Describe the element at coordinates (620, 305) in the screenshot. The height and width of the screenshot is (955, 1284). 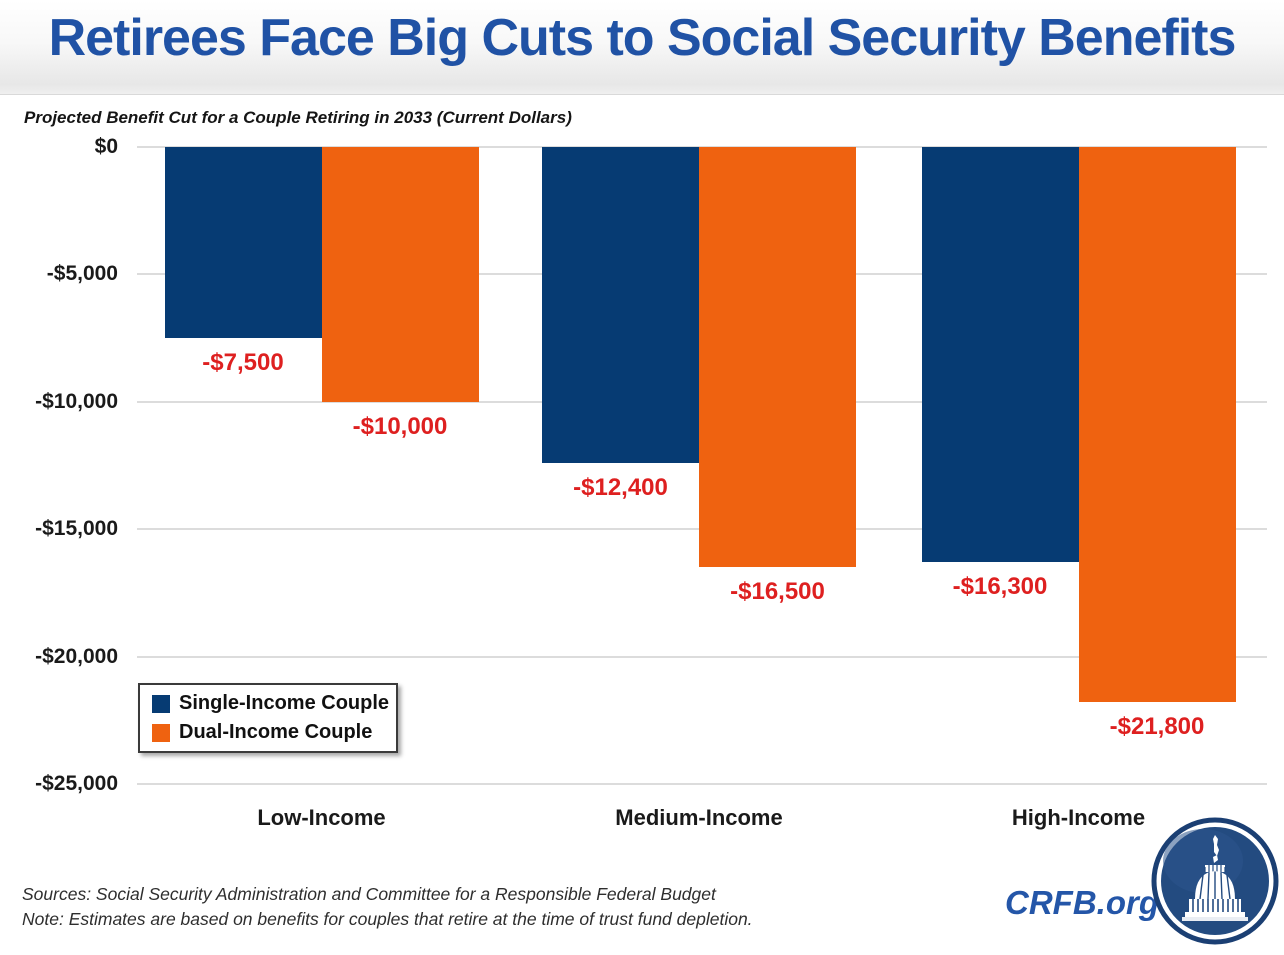
I see `bar-single-income-couple-medium-income` at that location.